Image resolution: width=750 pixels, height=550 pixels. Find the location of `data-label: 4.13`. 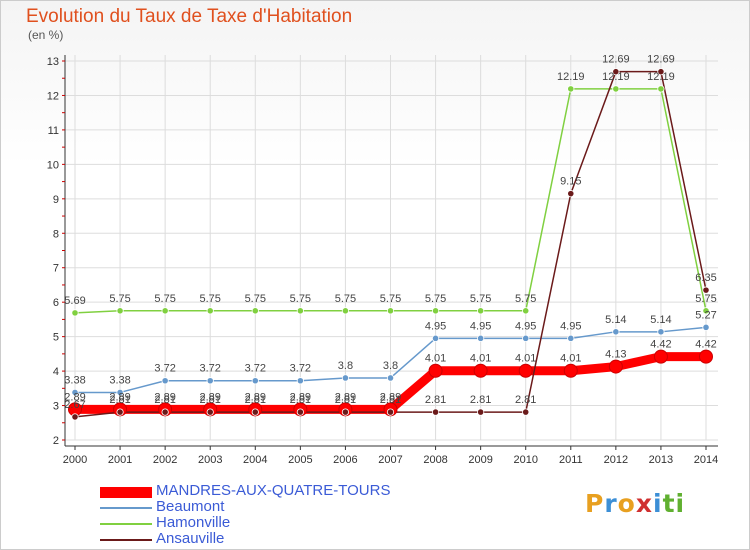

data-label: 4.13 is located at coordinates (615, 355).